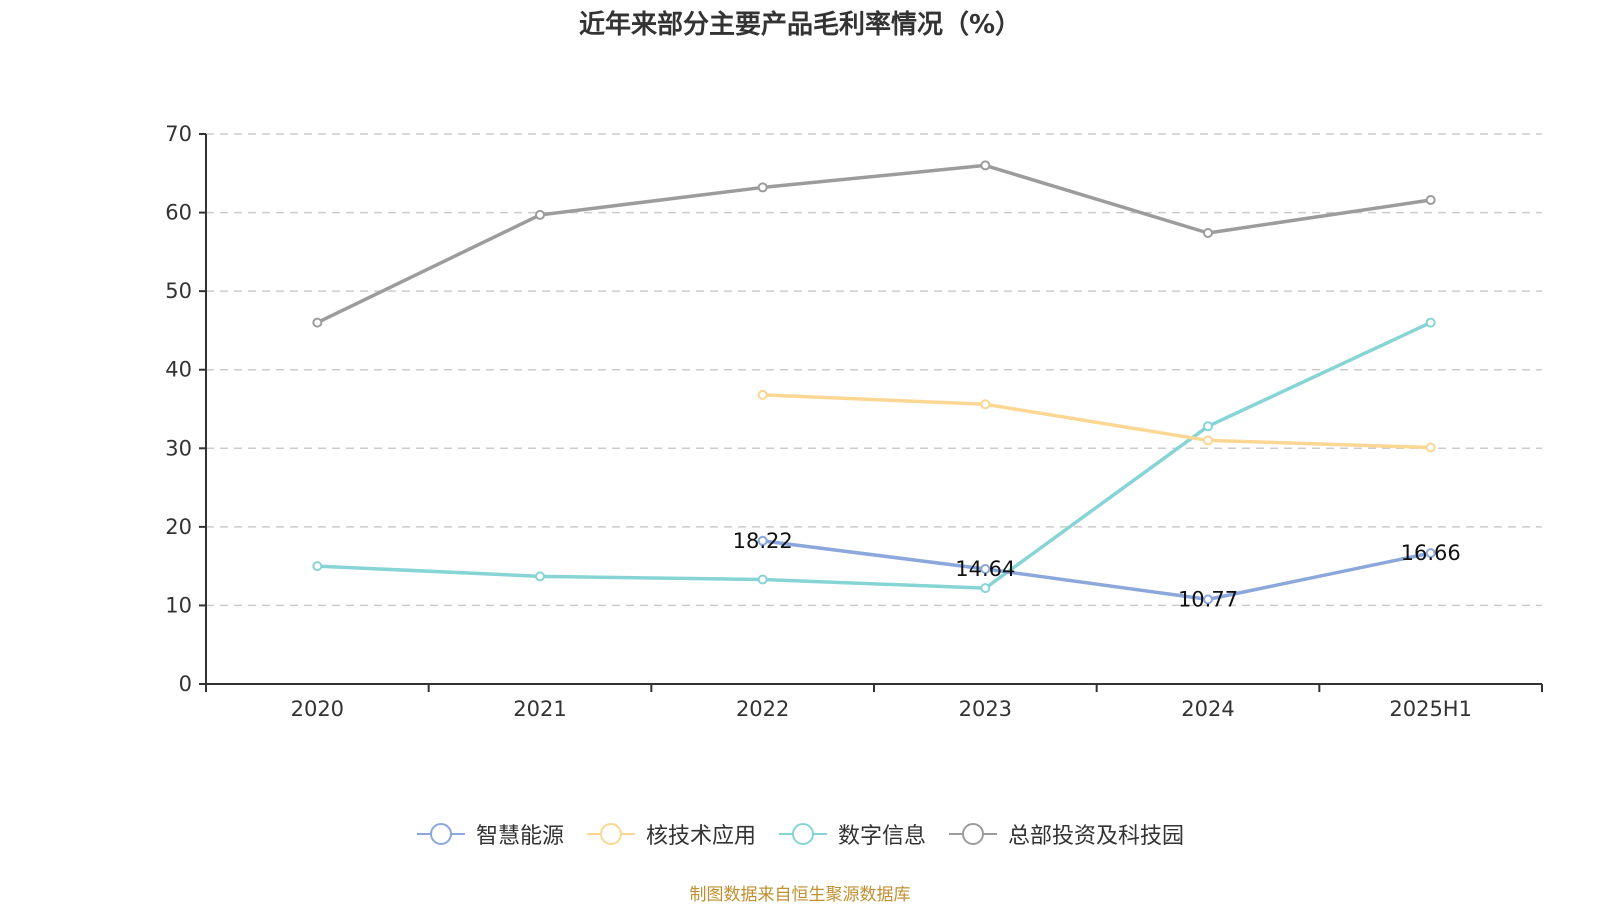  I want to click on data-label: 10.77, so click(1208, 599).